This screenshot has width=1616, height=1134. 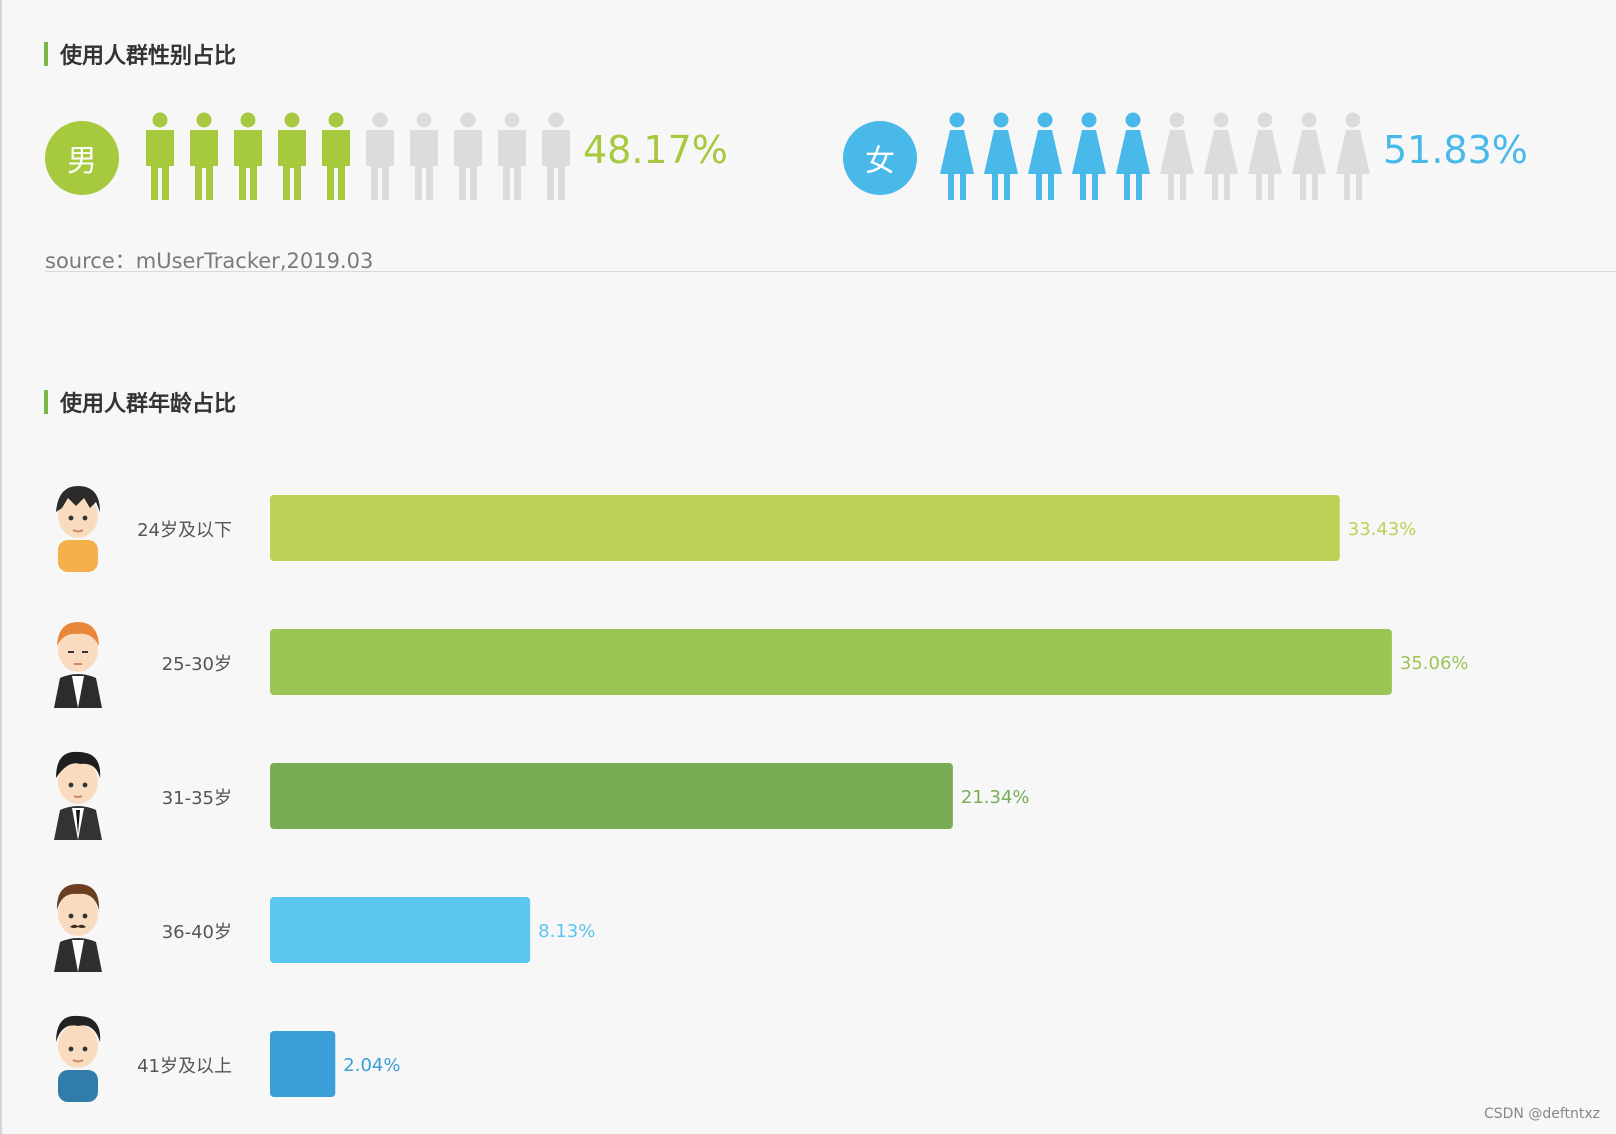 I want to click on section-divider, so click(x=830, y=271).